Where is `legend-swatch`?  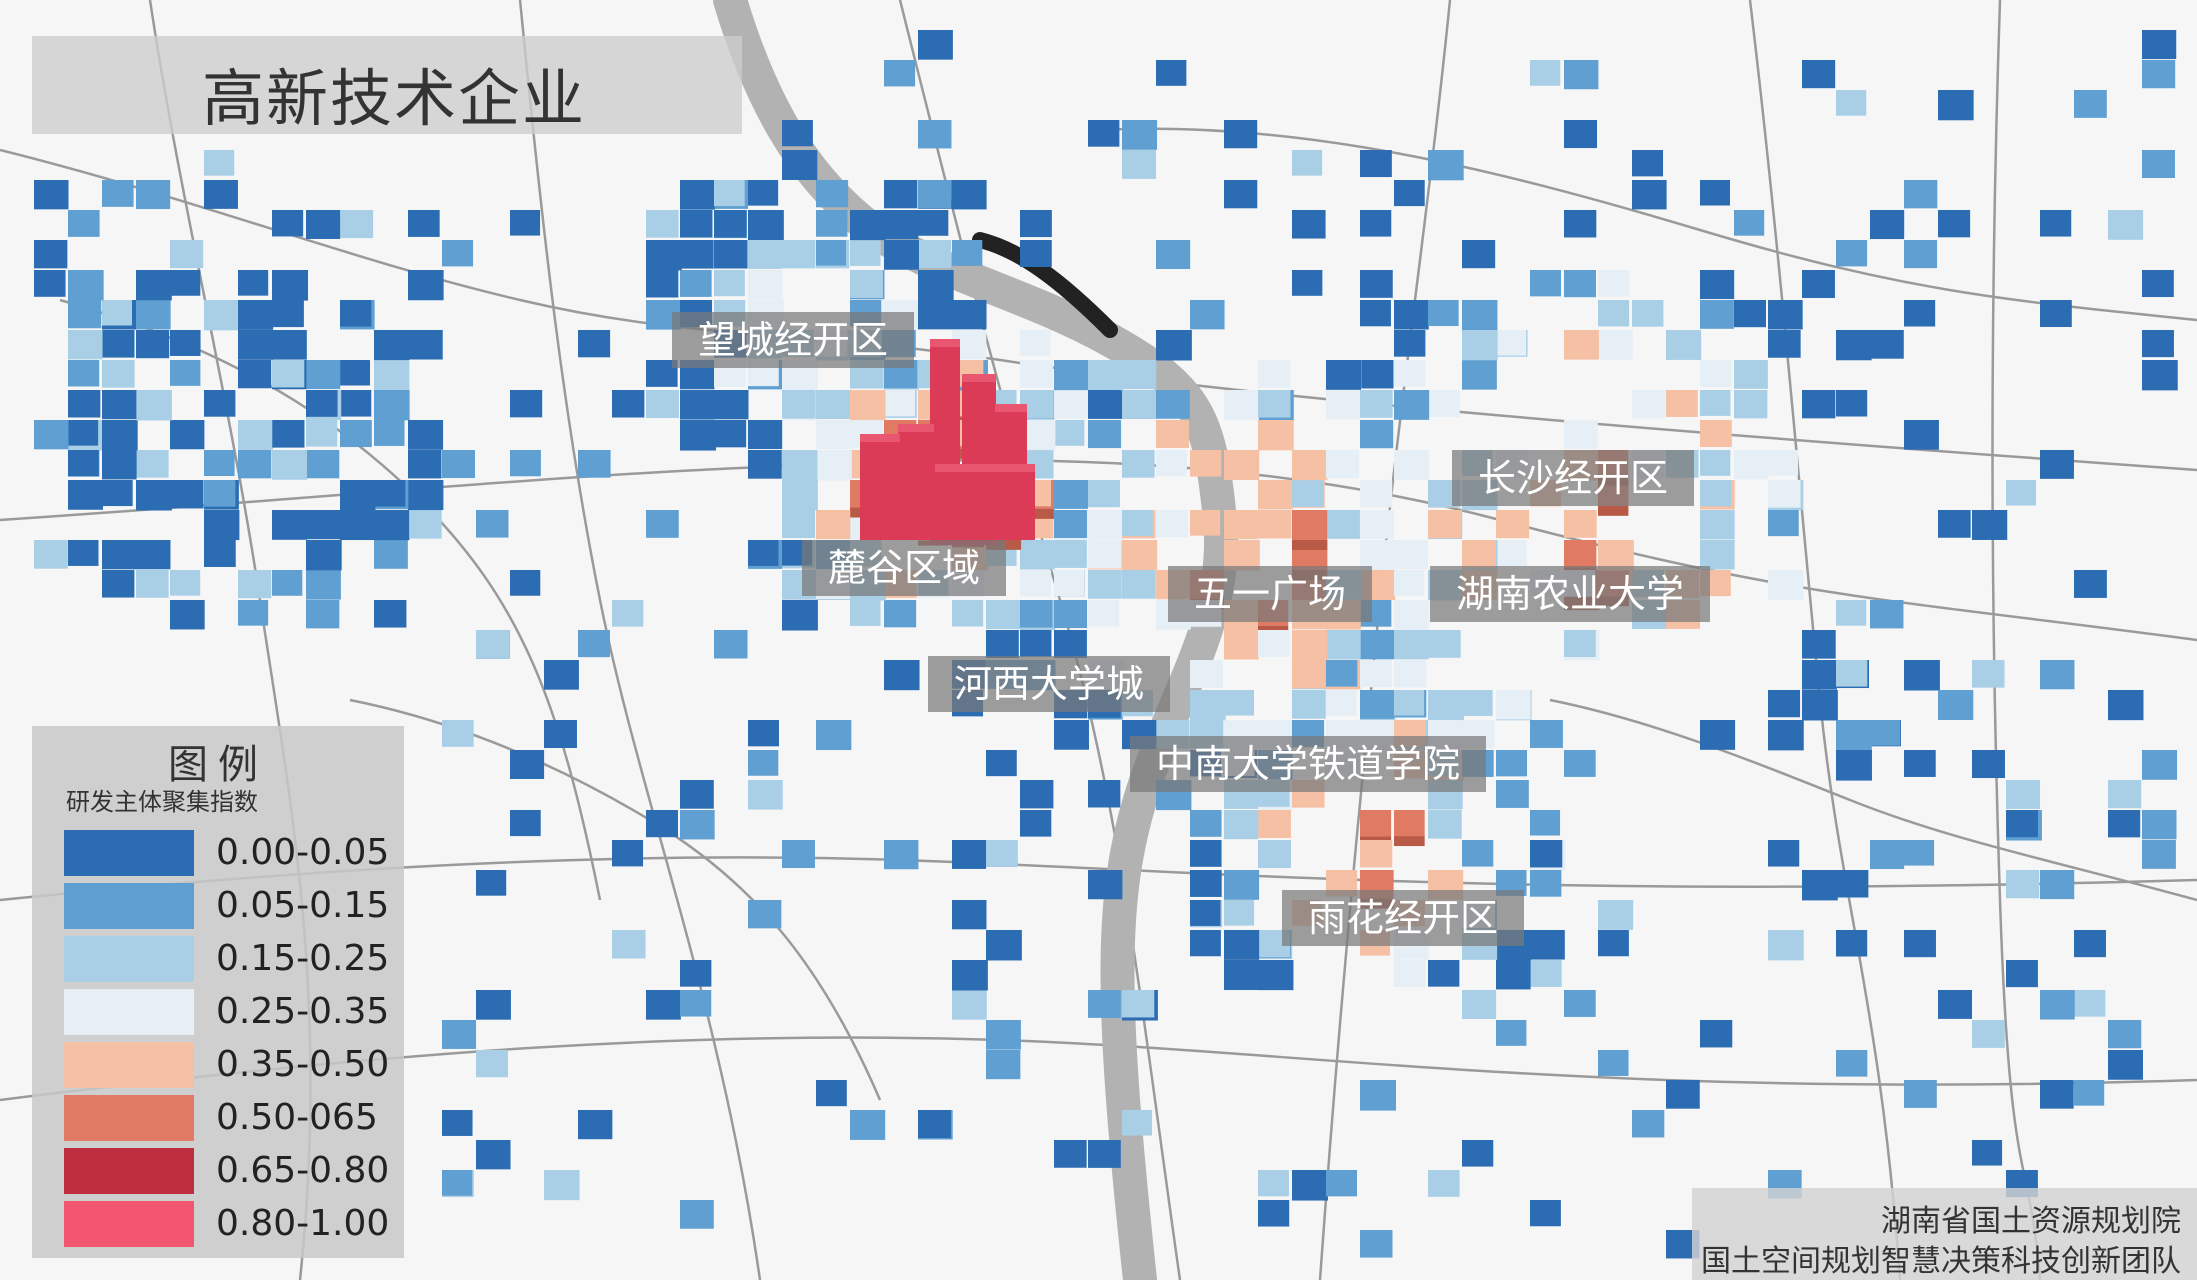
legend-swatch is located at coordinates (129, 853).